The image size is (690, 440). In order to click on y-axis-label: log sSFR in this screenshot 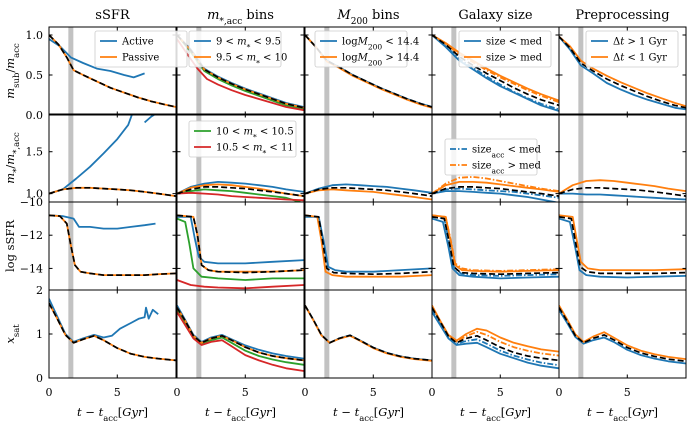, I will do `click(10, 246)`.